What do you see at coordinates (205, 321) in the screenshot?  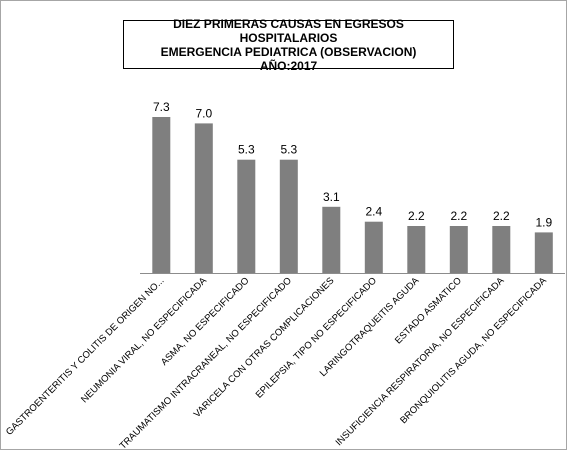 I see `category-label-3: ASMA, NO ESPECIFICADO` at bounding box center [205, 321].